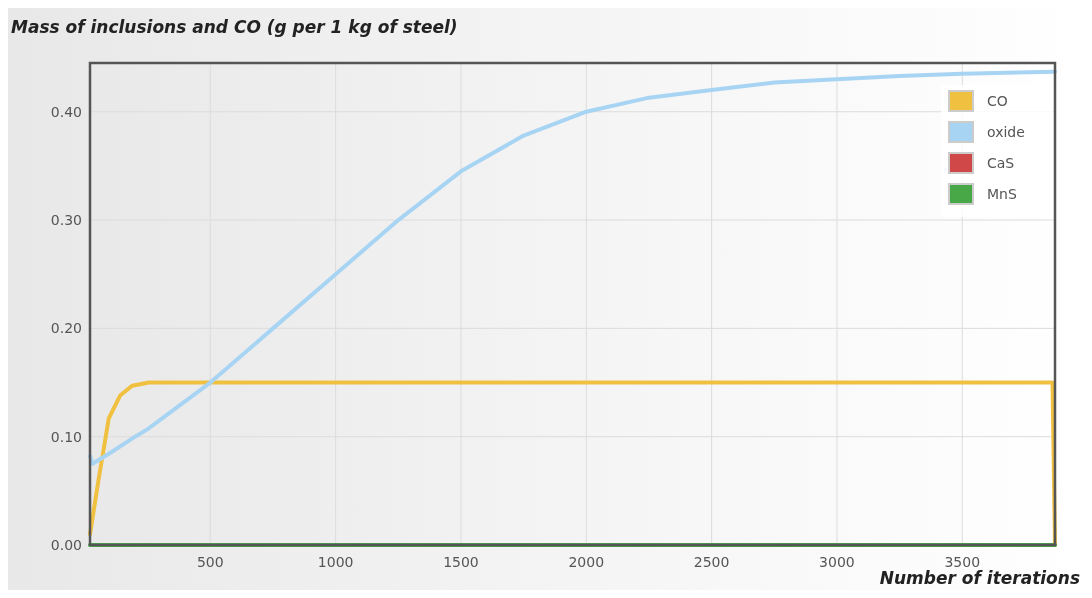 This screenshot has height=598, width=1092. Describe the element at coordinates (586, 562) in the screenshot. I see `x-tick-label: 2000` at that location.